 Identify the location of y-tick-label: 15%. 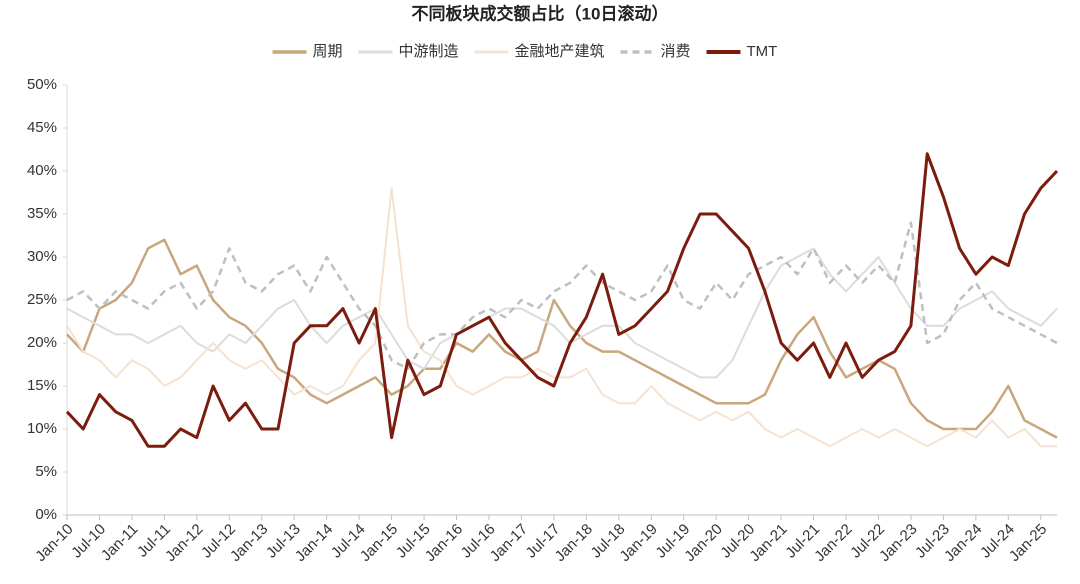
(42, 385).